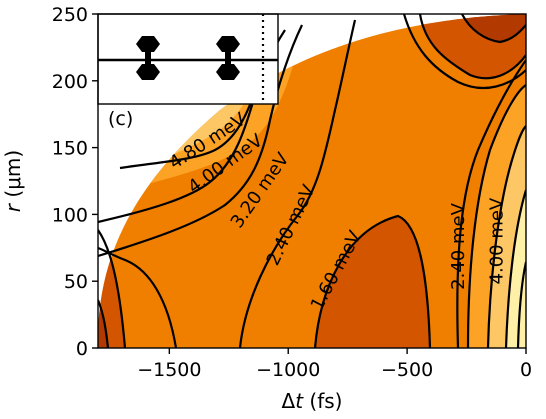  What do you see at coordinates (70, 215) in the screenshot?
I see `y-tick-label: 100` at bounding box center [70, 215].